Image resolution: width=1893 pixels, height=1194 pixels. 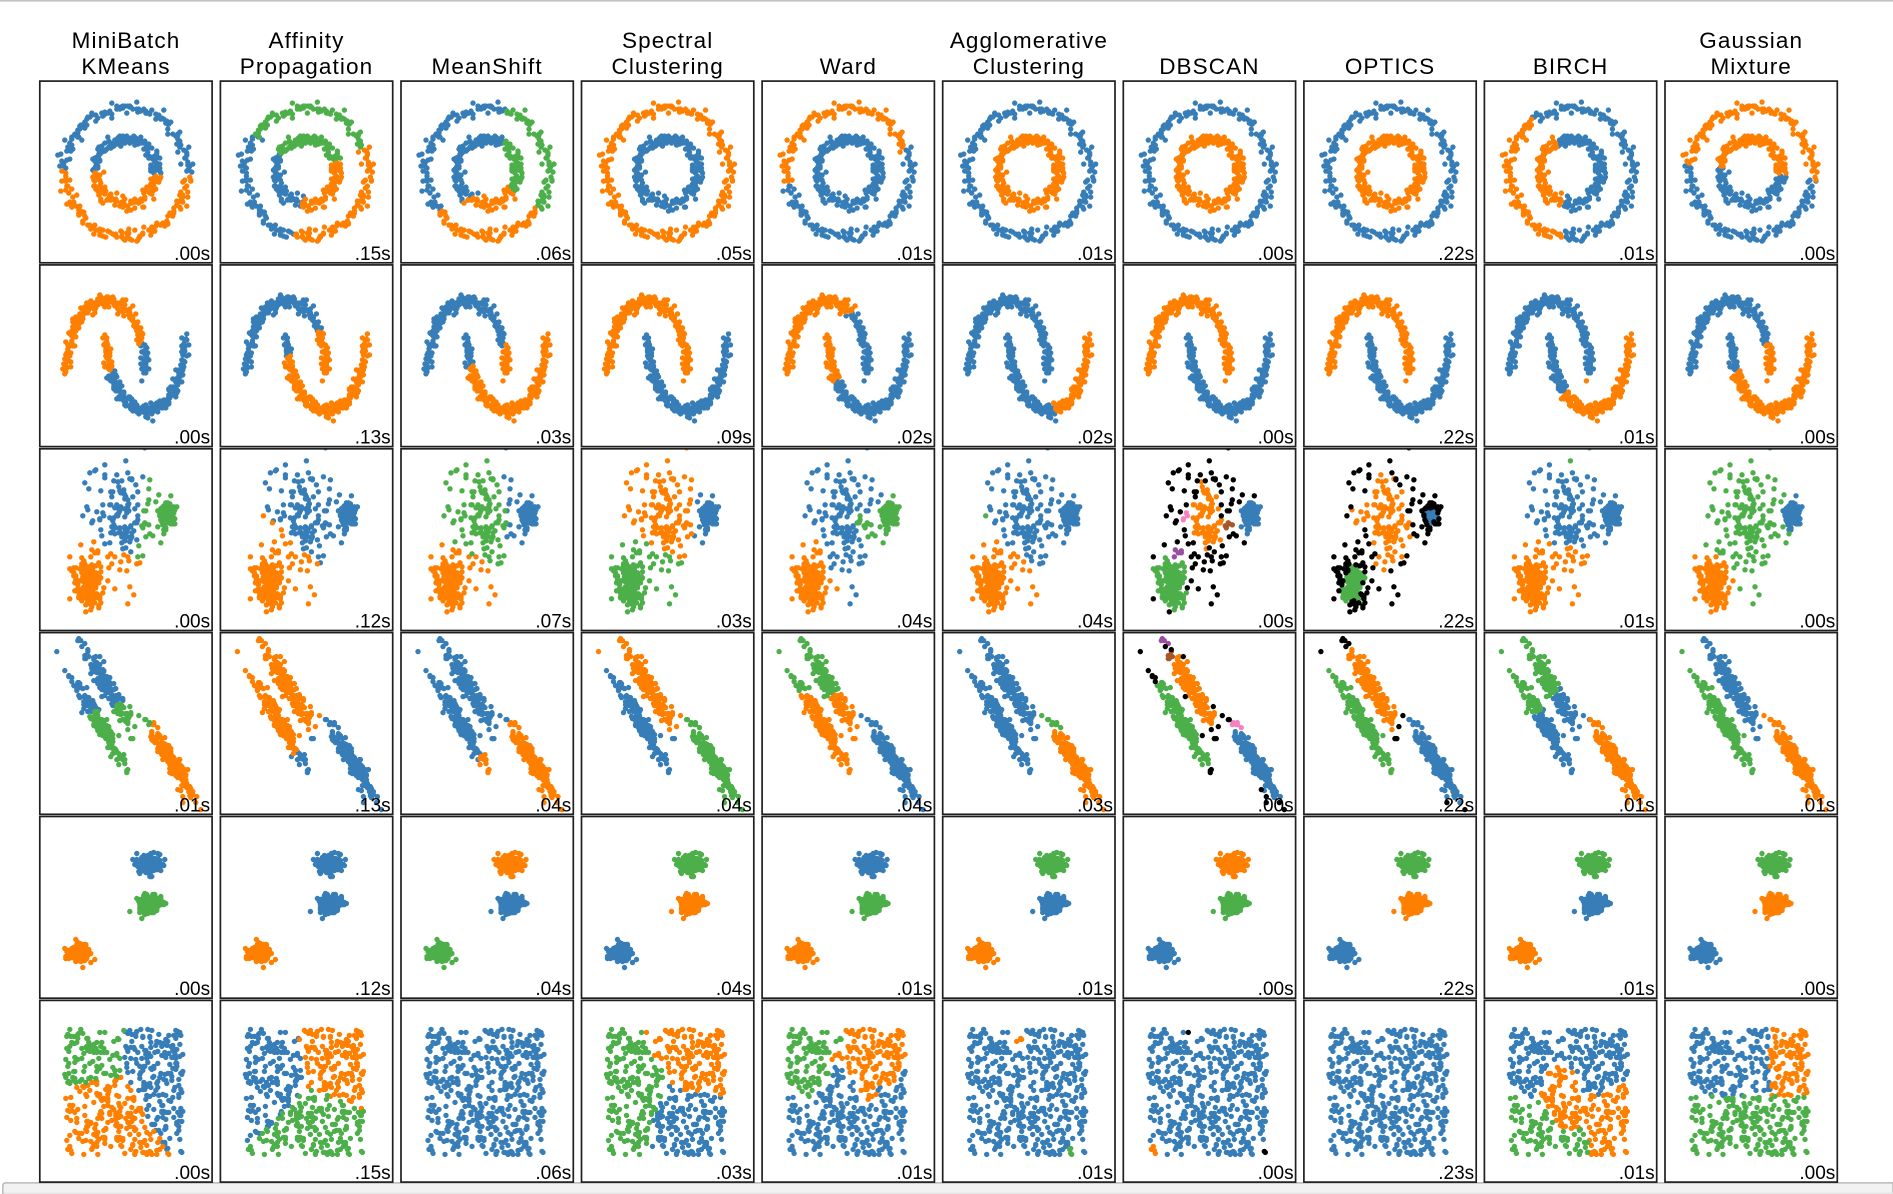 I want to click on svg-text: Agglomerative, so click(x=1029, y=40).